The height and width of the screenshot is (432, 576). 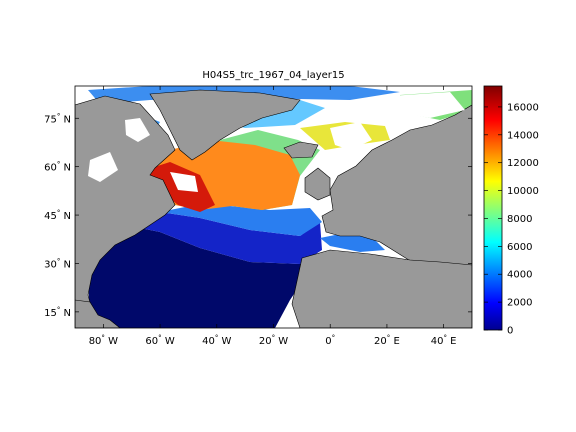 What do you see at coordinates (381, 288) in the screenshot?
I see `land-africa` at bounding box center [381, 288].